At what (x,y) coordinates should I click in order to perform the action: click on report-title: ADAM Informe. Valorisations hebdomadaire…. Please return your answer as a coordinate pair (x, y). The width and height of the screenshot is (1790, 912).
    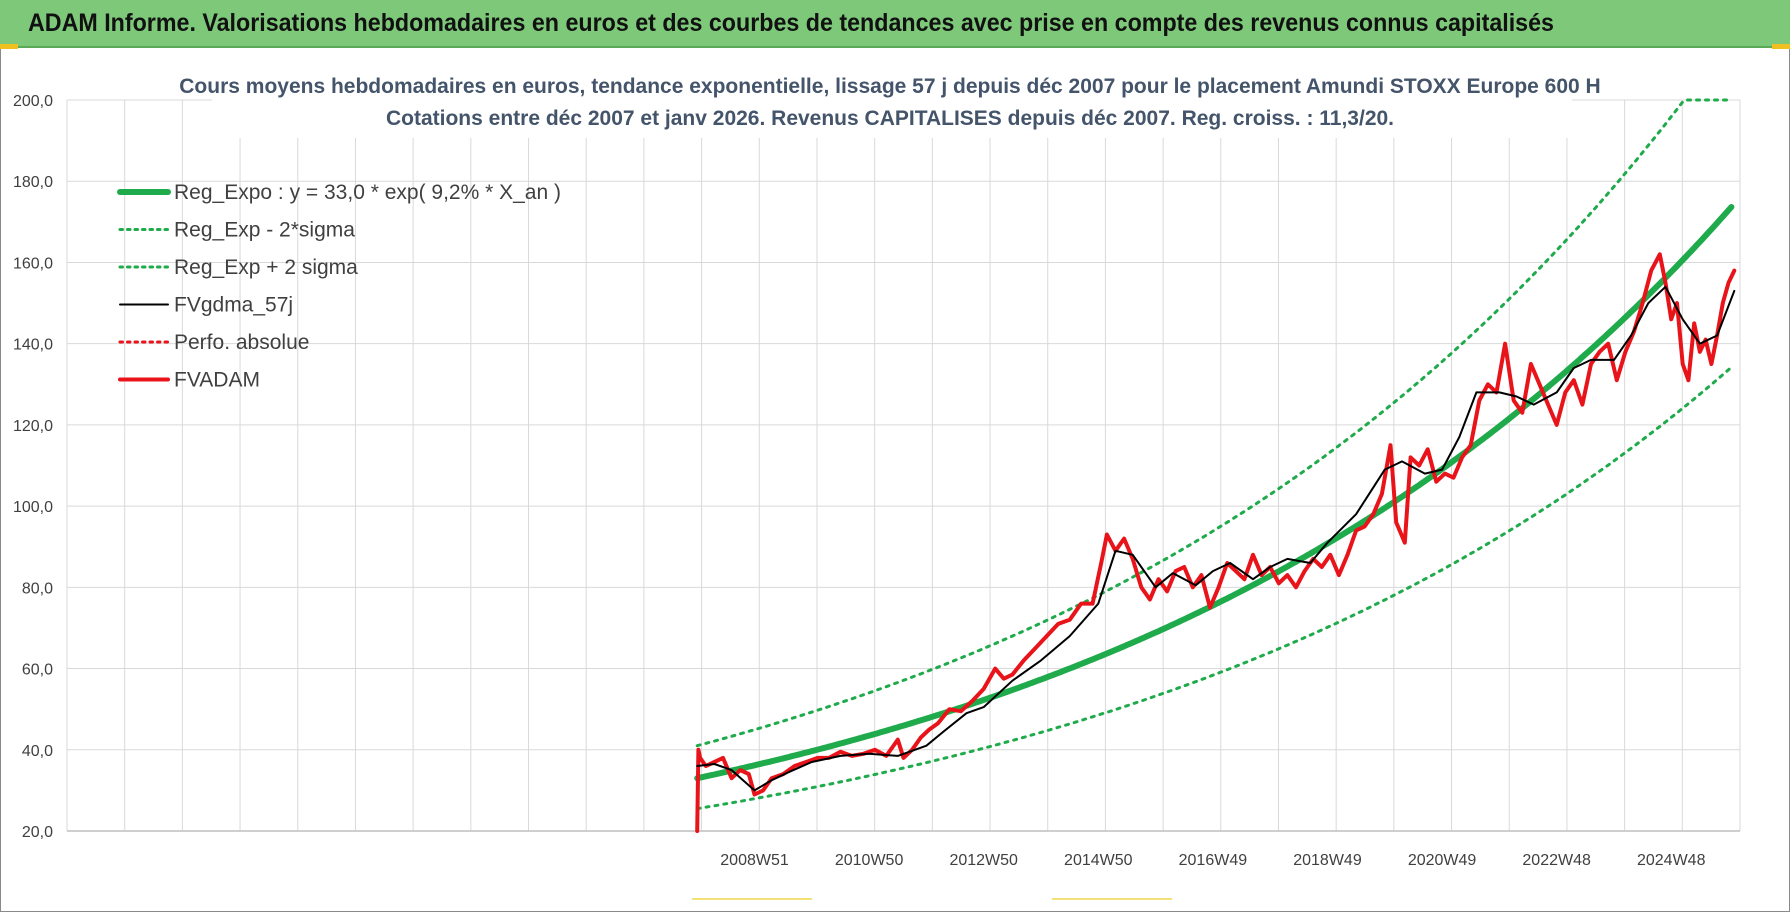
    Looking at the image, I should click on (791, 23).